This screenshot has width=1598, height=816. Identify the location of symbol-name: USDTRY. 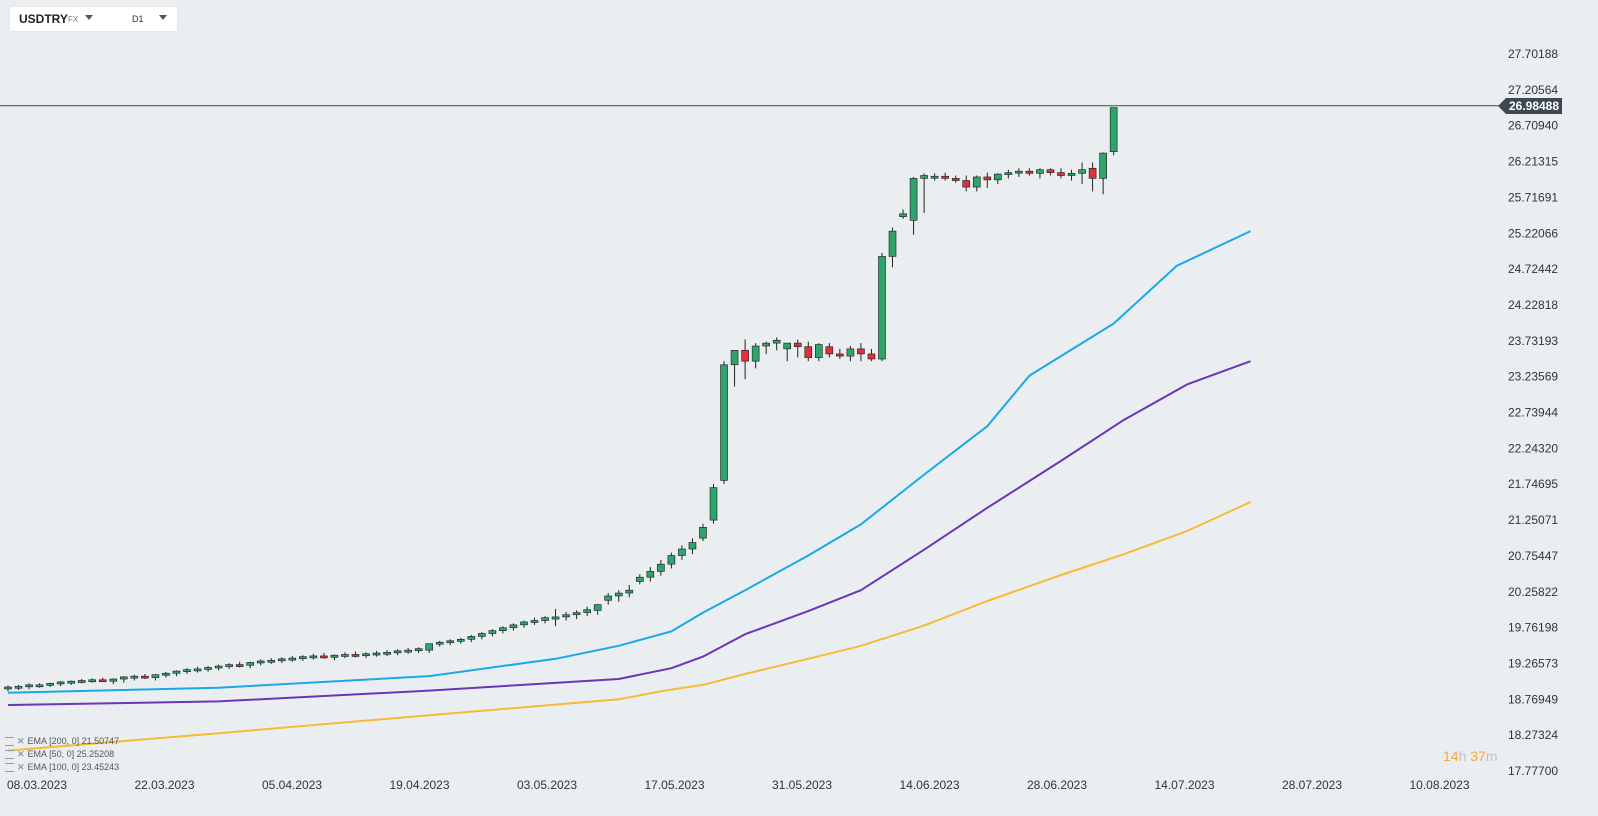
(43, 19).